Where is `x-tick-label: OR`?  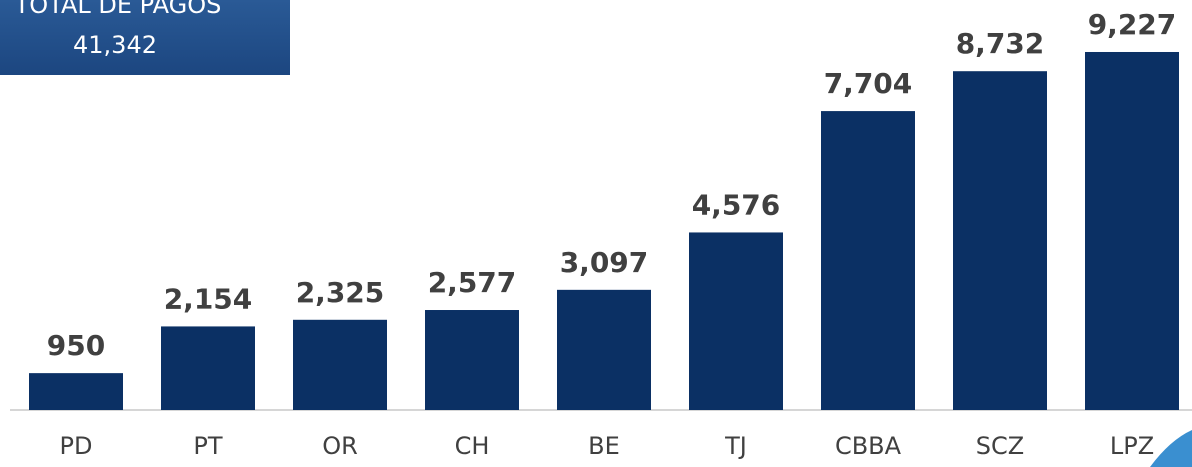 x-tick-label: OR is located at coordinates (340, 446).